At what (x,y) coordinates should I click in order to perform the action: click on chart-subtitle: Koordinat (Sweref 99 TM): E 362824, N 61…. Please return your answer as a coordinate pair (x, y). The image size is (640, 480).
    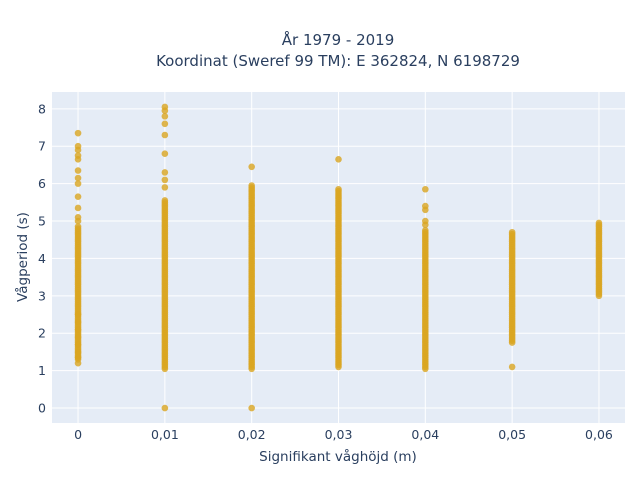
    Looking at the image, I should click on (338, 61).